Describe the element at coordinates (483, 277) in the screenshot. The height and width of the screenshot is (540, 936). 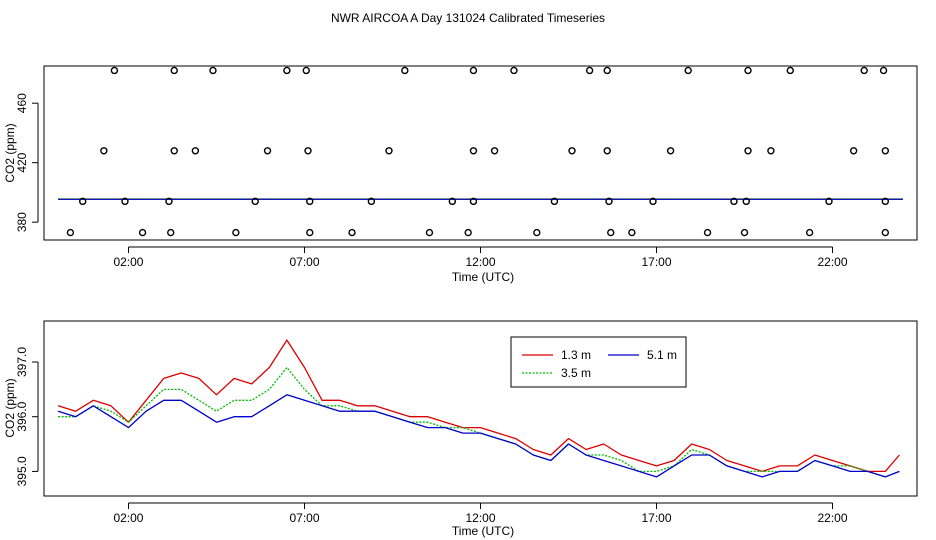
I see `top-x-axis-label: Time (UTC)` at that location.